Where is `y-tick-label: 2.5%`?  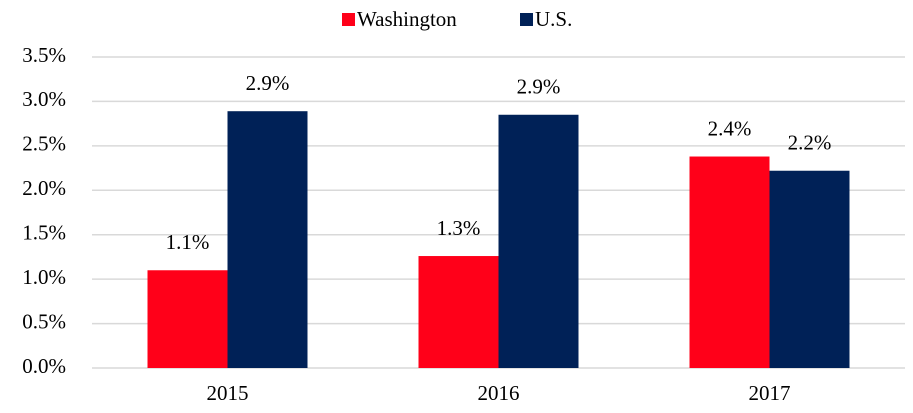 y-tick-label: 2.5% is located at coordinates (44, 144).